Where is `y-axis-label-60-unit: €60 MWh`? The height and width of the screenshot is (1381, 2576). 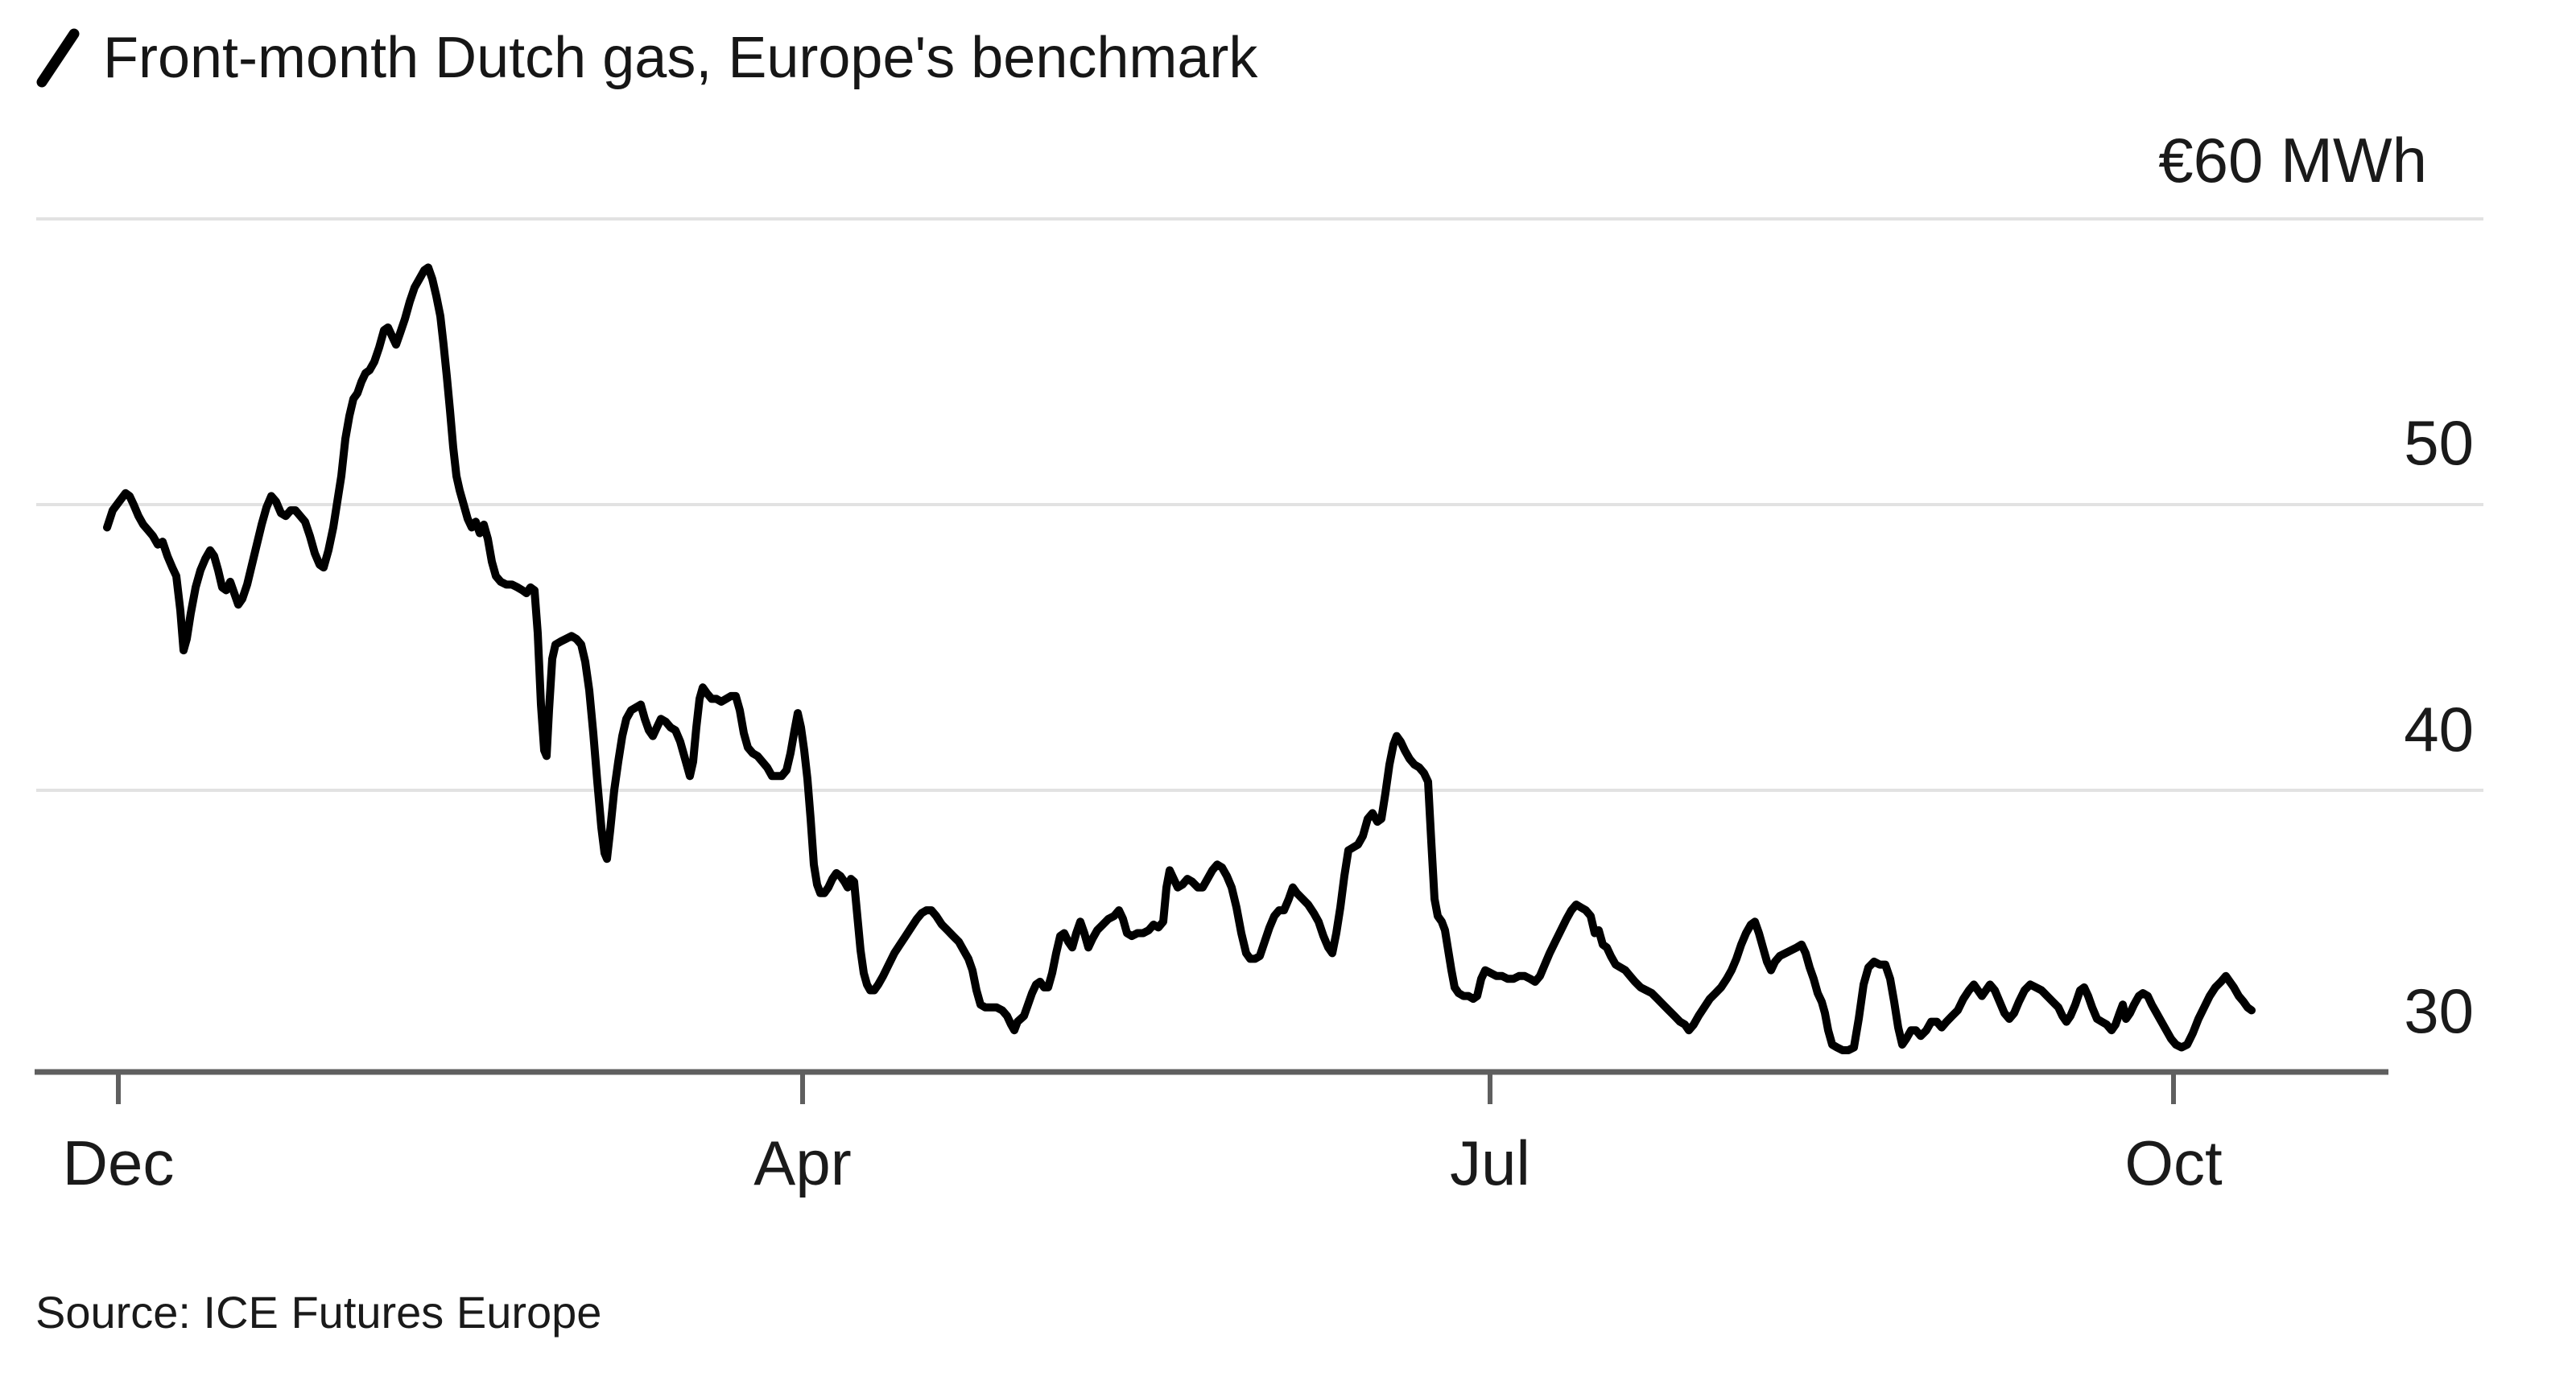
y-axis-label-60-unit: €60 MWh is located at coordinates (2292, 160).